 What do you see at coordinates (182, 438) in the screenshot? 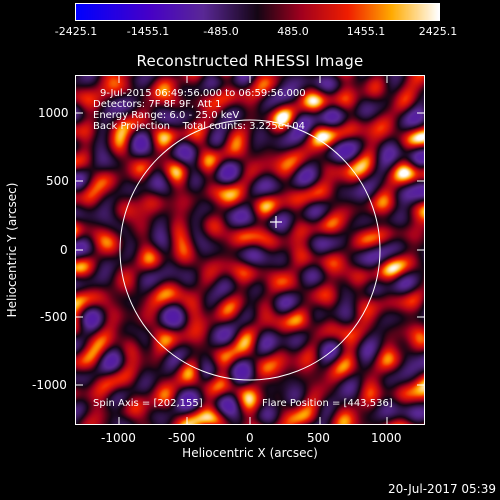
I see `x-tick-label: -500` at bounding box center [182, 438].